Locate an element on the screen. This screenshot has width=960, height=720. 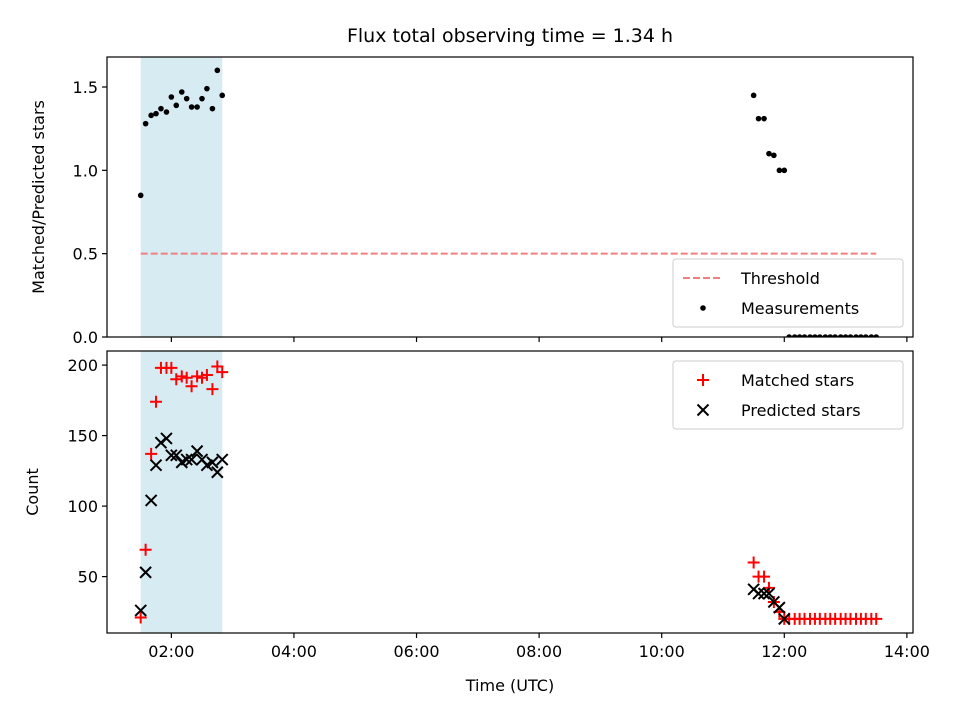
legend: Threshold Measurements is located at coordinates (788, 293).